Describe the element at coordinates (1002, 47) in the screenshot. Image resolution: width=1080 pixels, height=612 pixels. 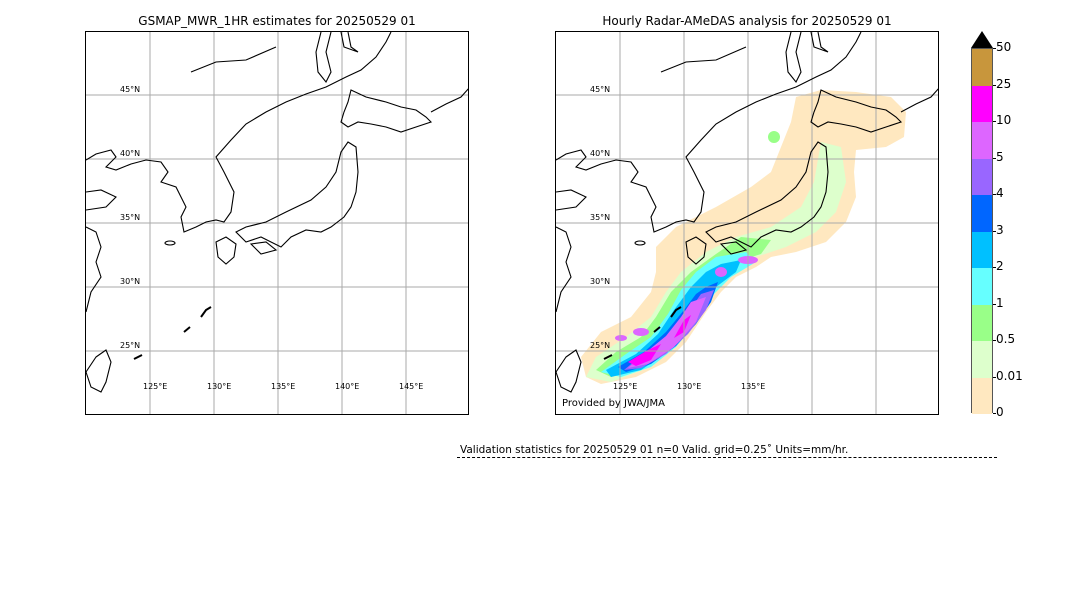
I see `colorbar-tick-50: 50` at that location.